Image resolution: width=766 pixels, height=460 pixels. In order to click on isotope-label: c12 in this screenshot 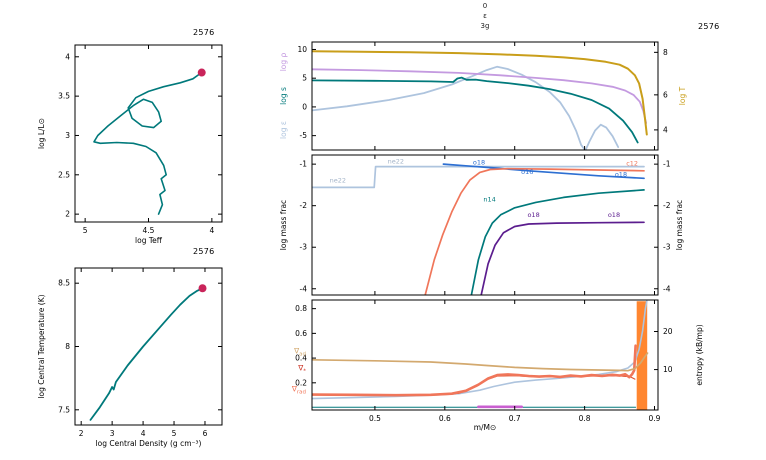, I will do `click(632, 163)`.